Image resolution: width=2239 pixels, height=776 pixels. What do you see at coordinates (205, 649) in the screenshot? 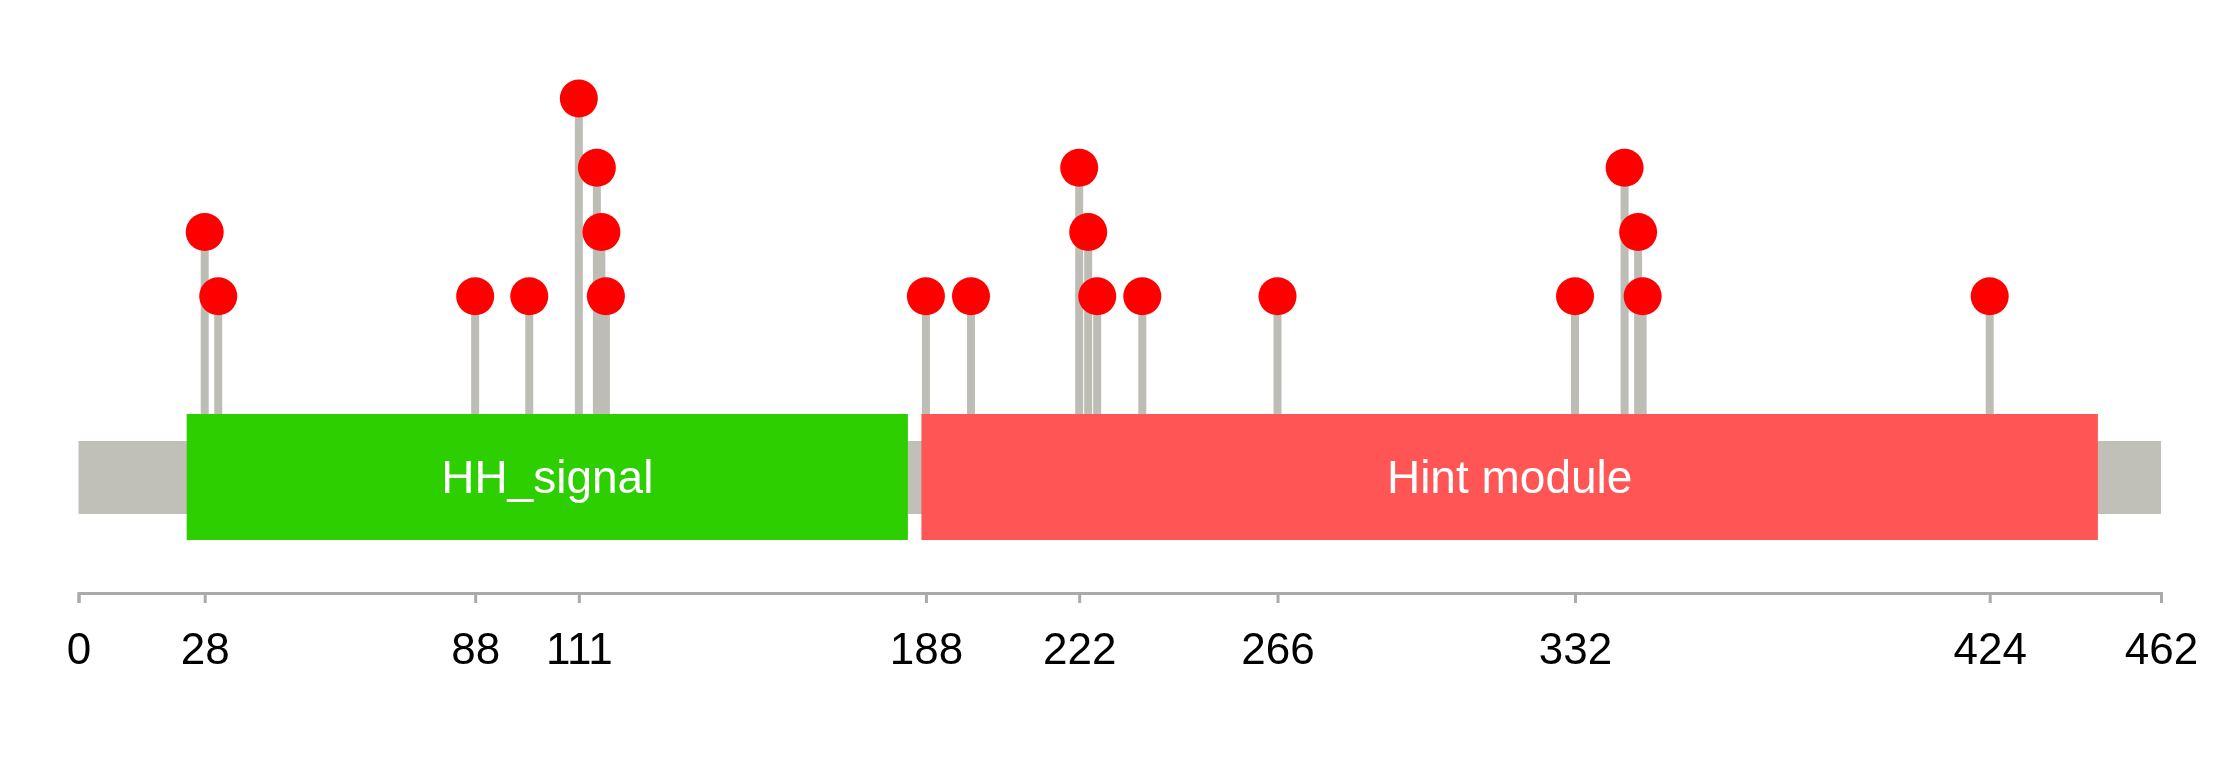
I see `x-tick-label: 28` at bounding box center [205, 649].